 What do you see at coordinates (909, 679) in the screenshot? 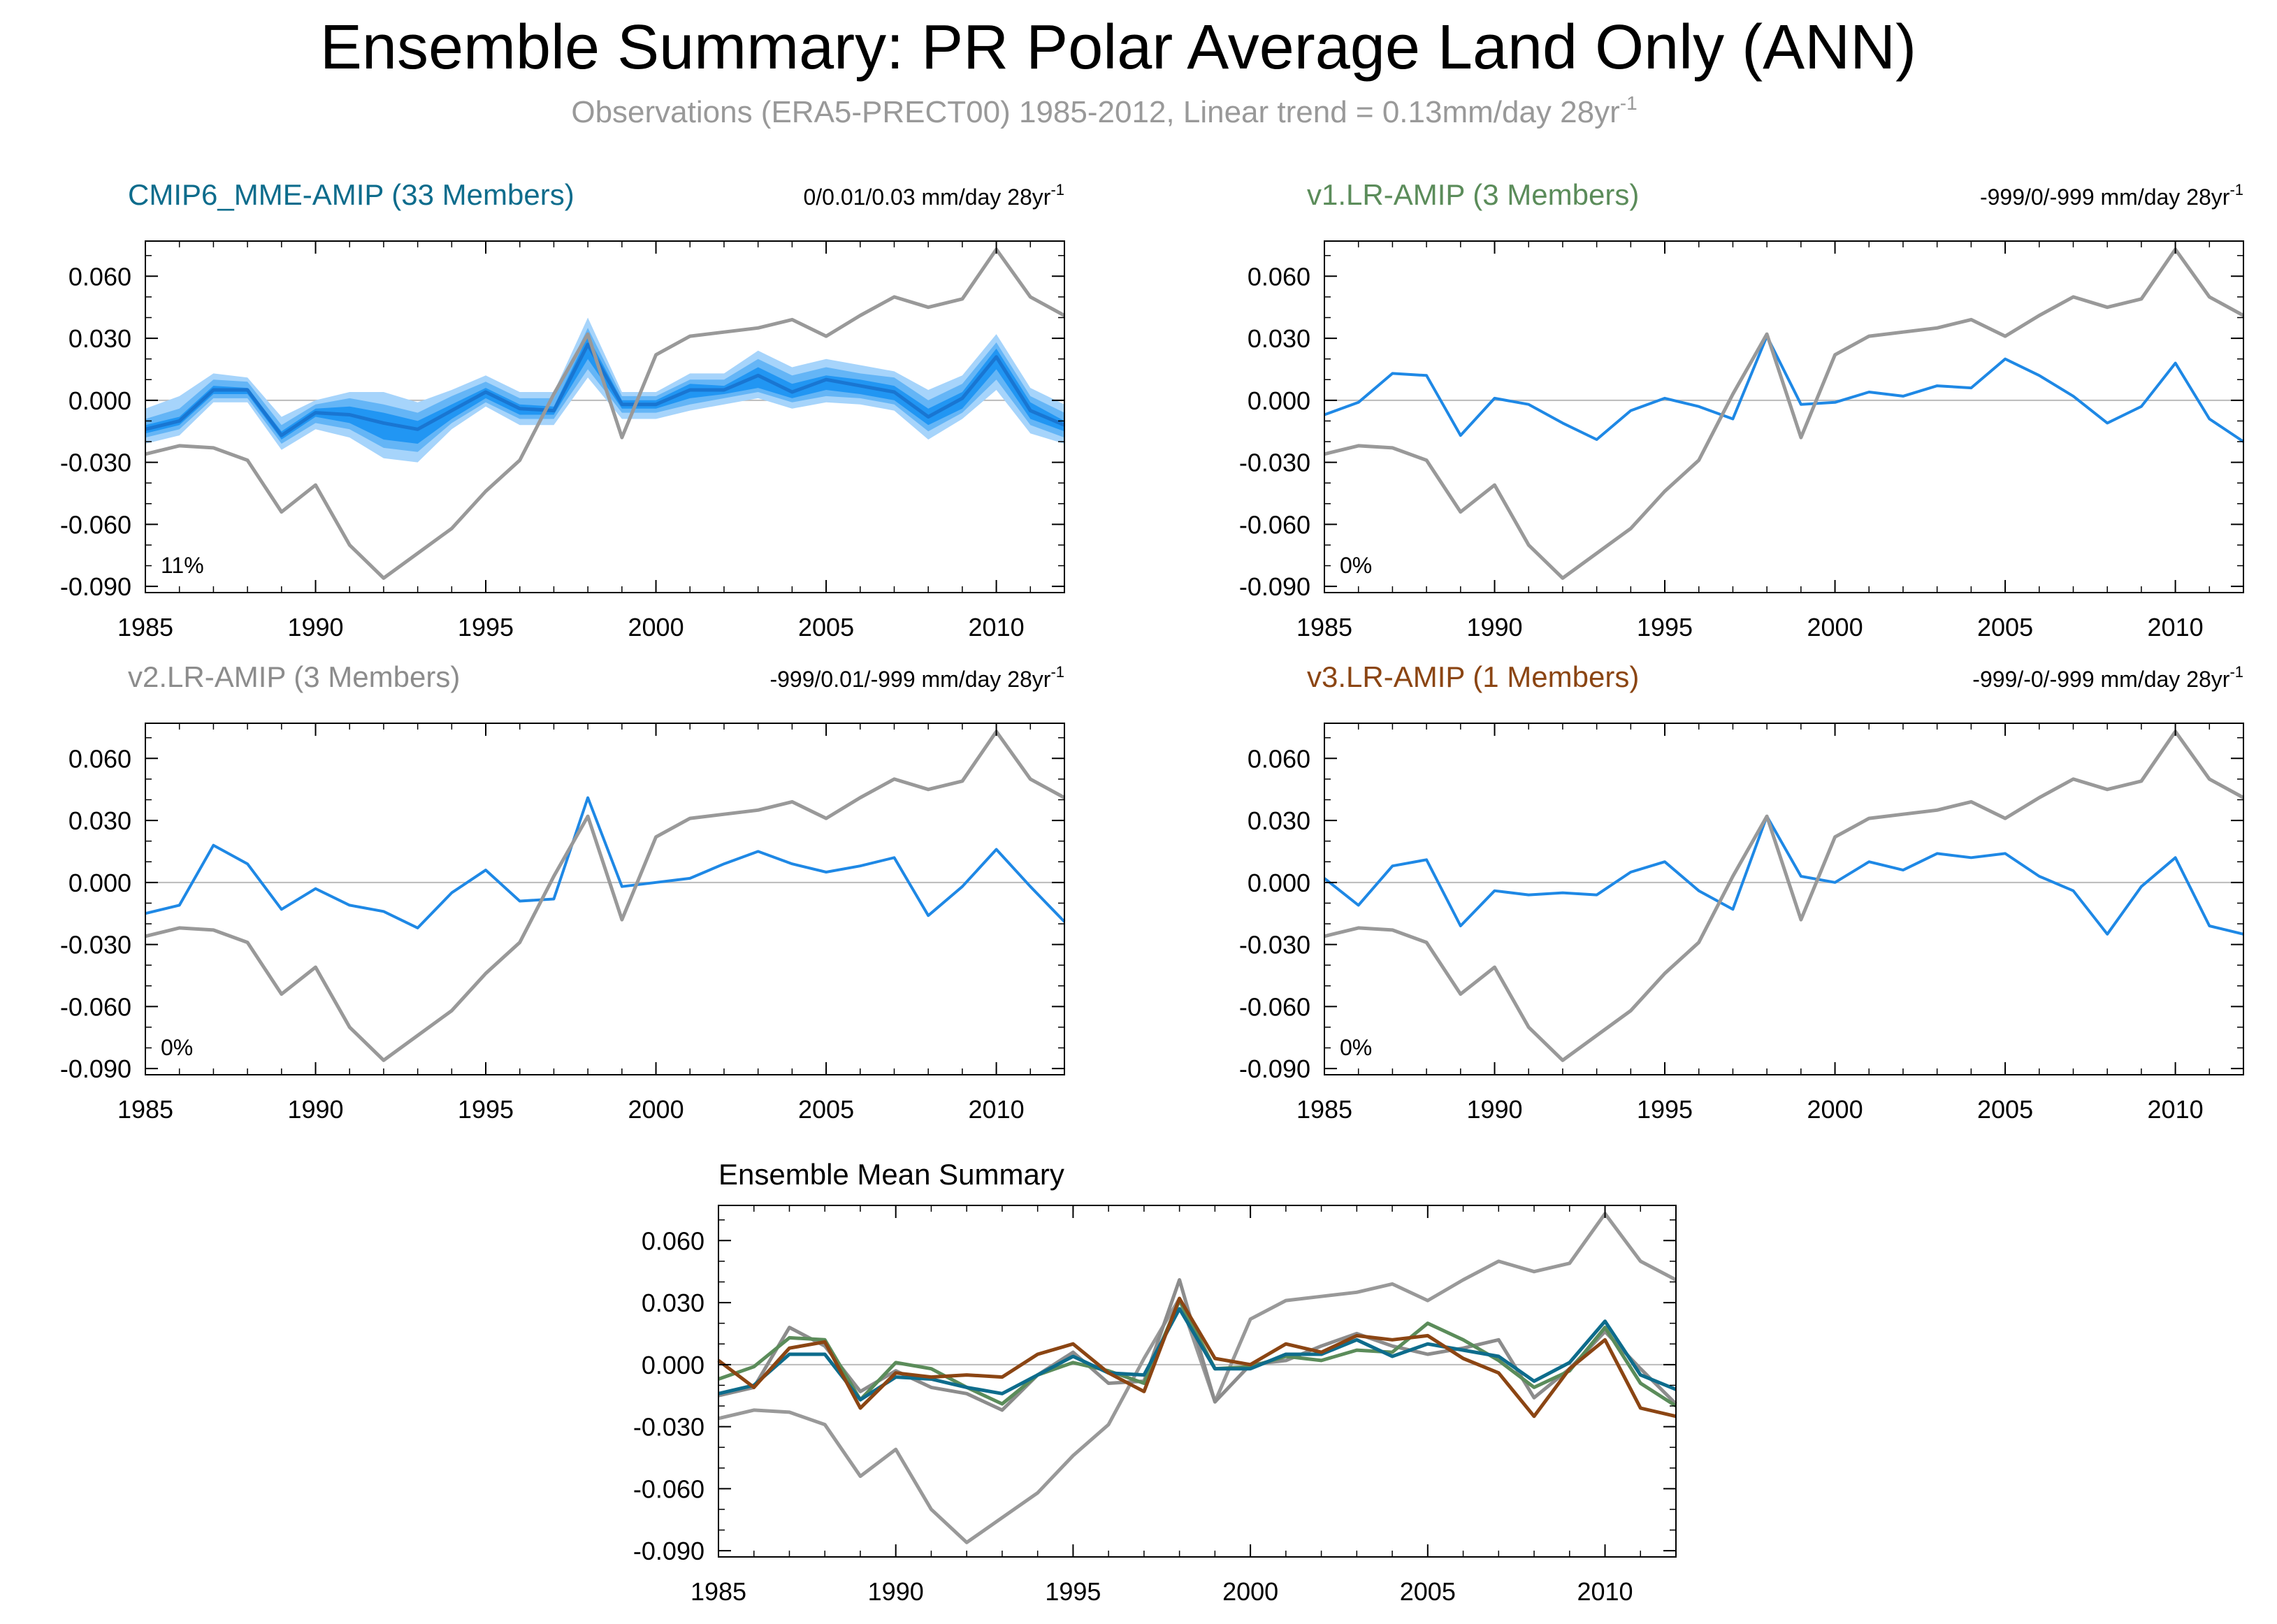
I see `panel-trend-text: -999/0.01/-999 mm/day 28yr` at bounding box center [909, 679].